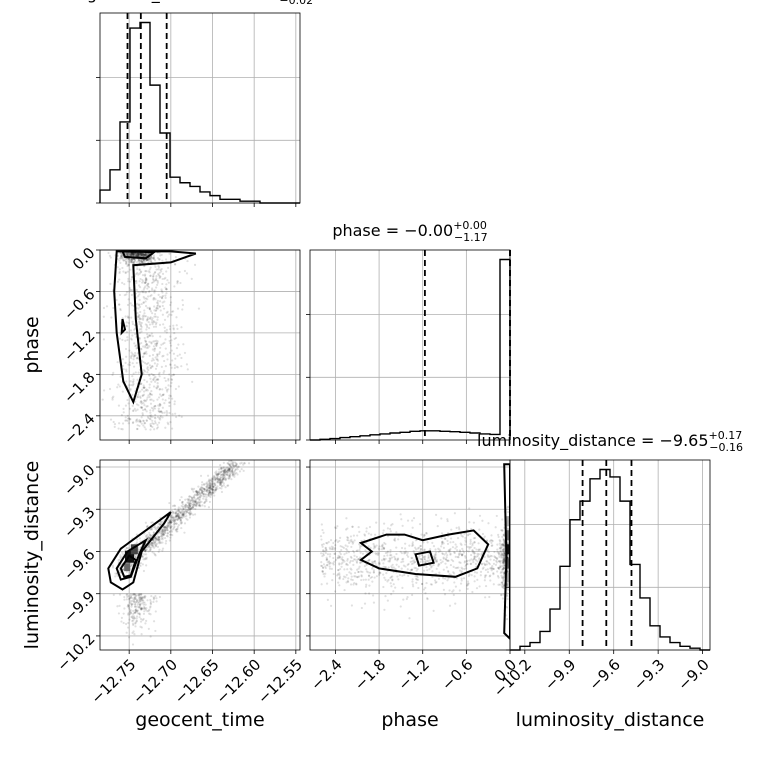  I want to click on y-tick-label: −2.4, so click(79, 429).